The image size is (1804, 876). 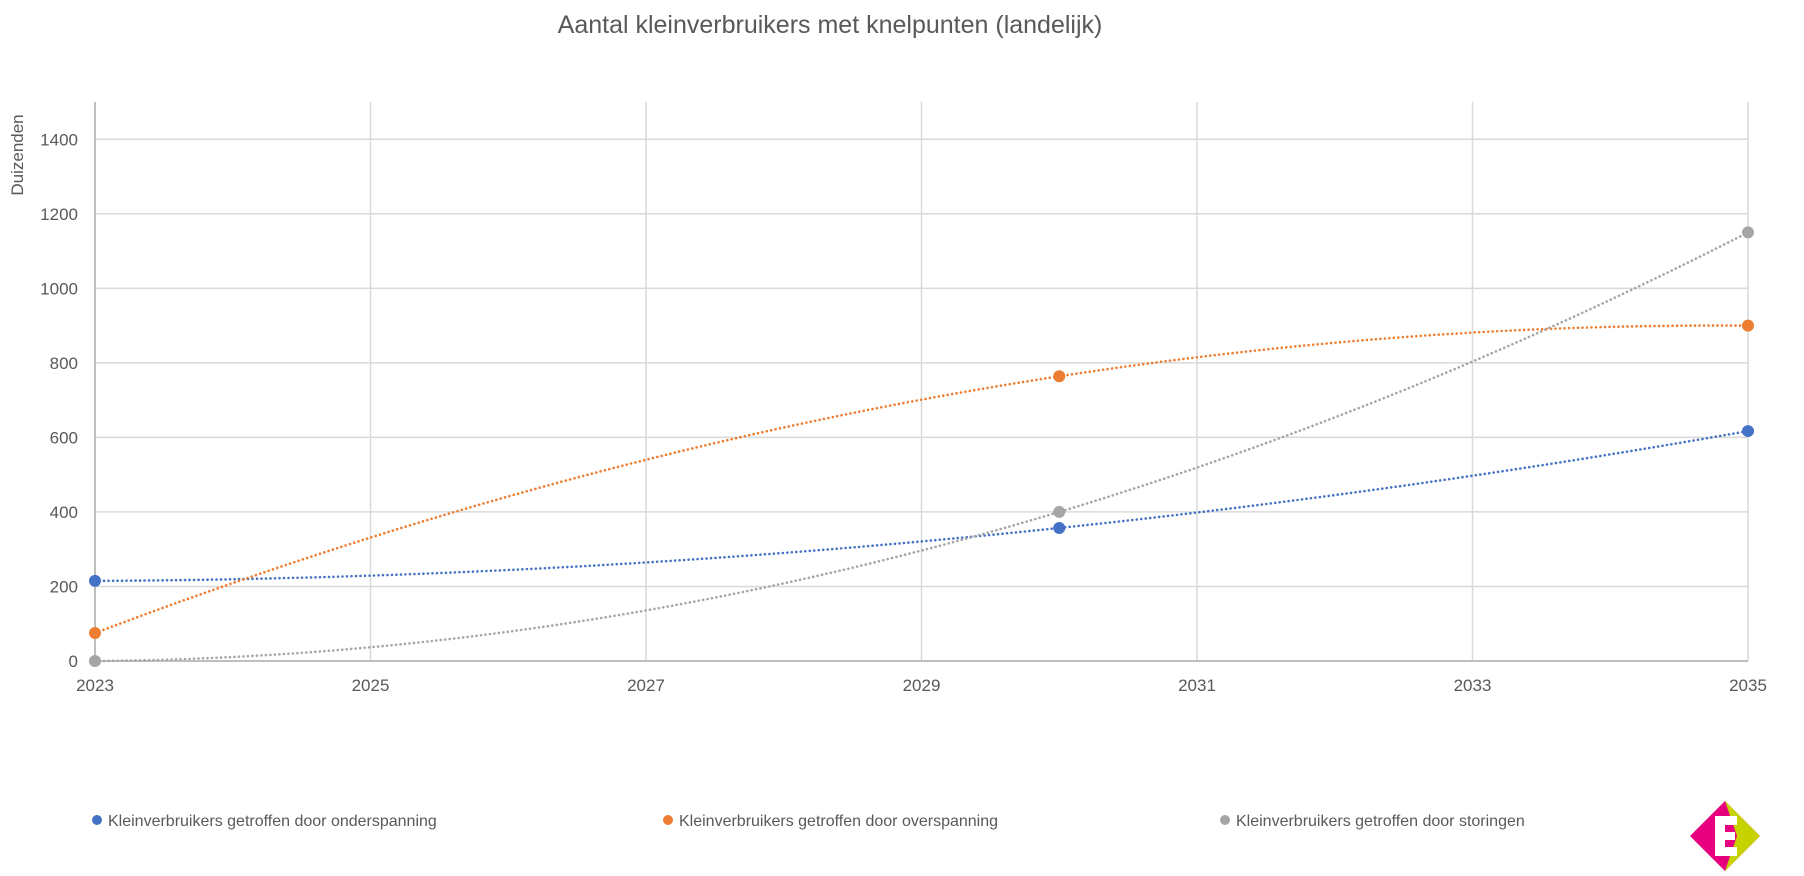 I want to click on x-tick-label: 2027, so click(x=646, y=685).